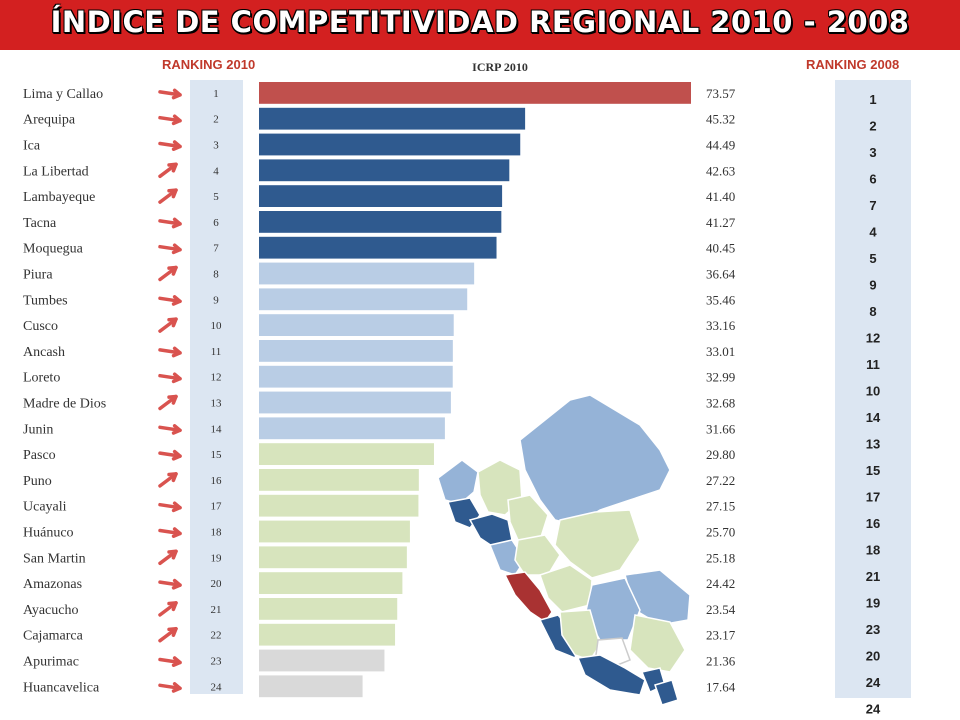 The image size is (960, 720). Describe the element at coordinates (720, 248) in the screenshot. I see `value-label: 40.45` at that location.